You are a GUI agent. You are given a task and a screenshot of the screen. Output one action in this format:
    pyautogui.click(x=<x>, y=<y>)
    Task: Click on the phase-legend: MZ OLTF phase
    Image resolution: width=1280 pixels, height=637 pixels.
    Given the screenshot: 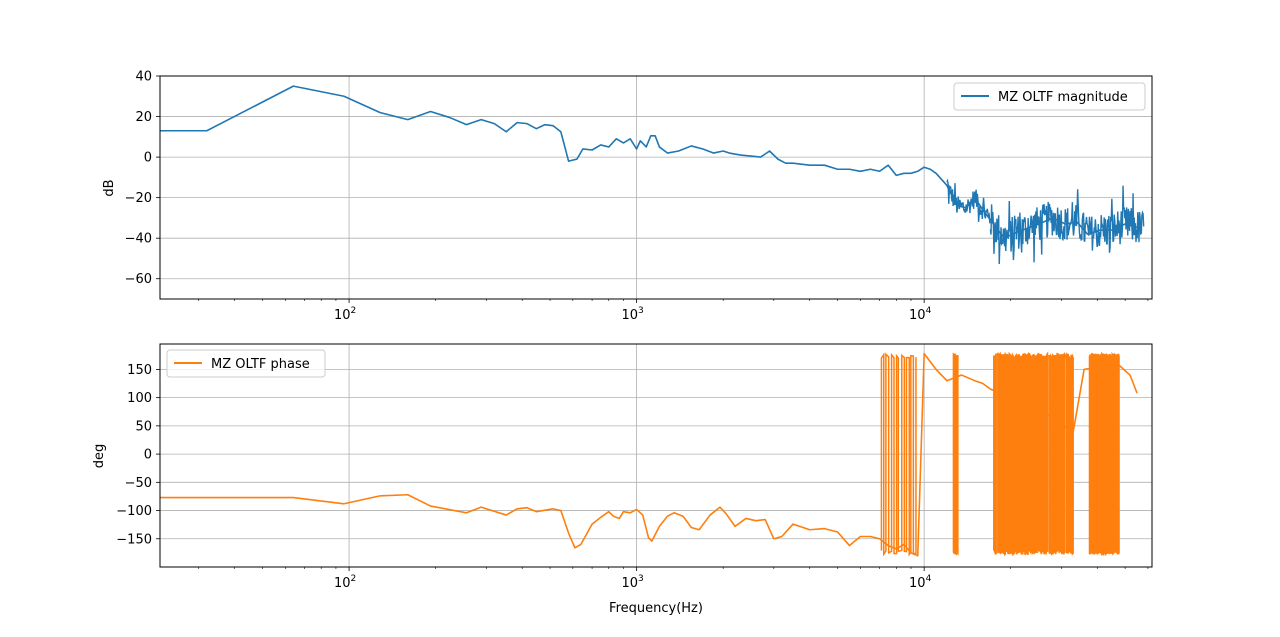 What is the action you would take?
    pyautogui.click(x=246, y=363)
    